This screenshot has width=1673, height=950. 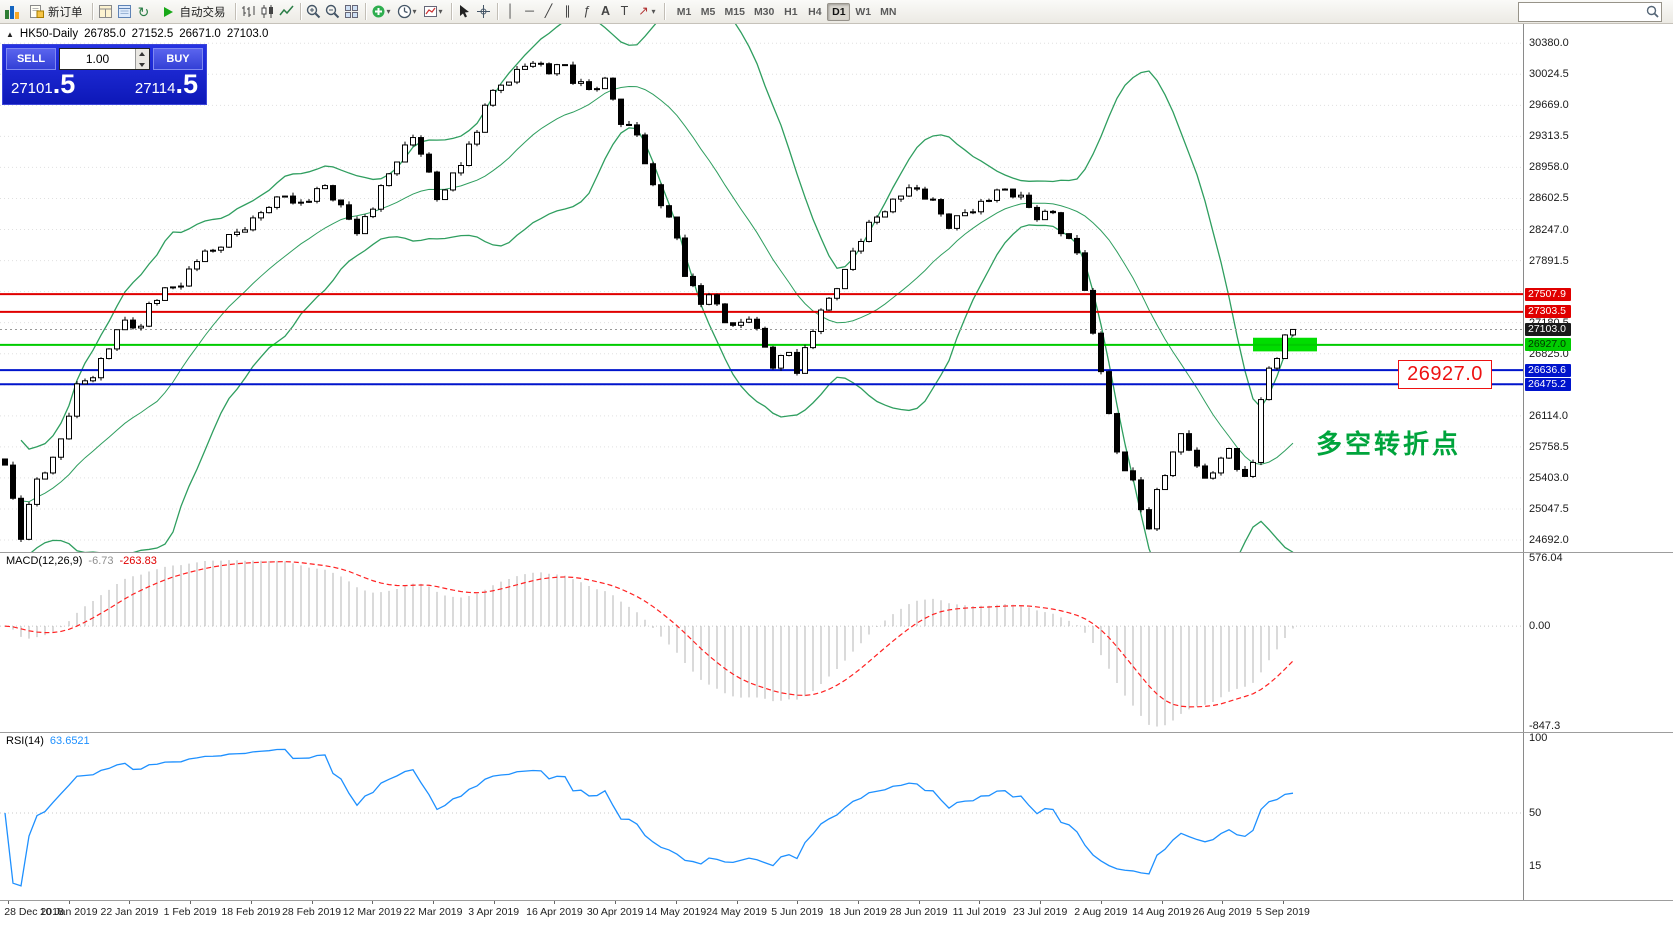 What do you see at coordinates (268, 12) in the screenshot?
I see `candlestick-type-icon` at bounding box center [268, 12].